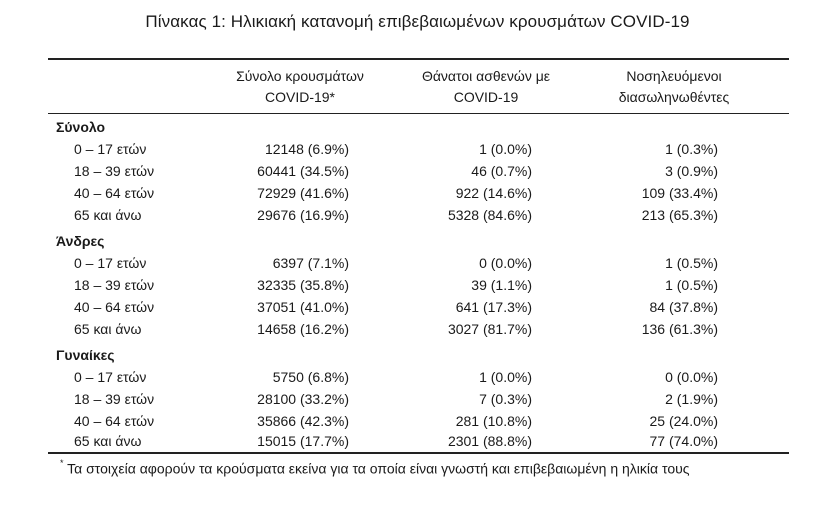 The image size is (835, 509). I want to click on cases-cell: 6397 (7.1%), so click(310, 263).